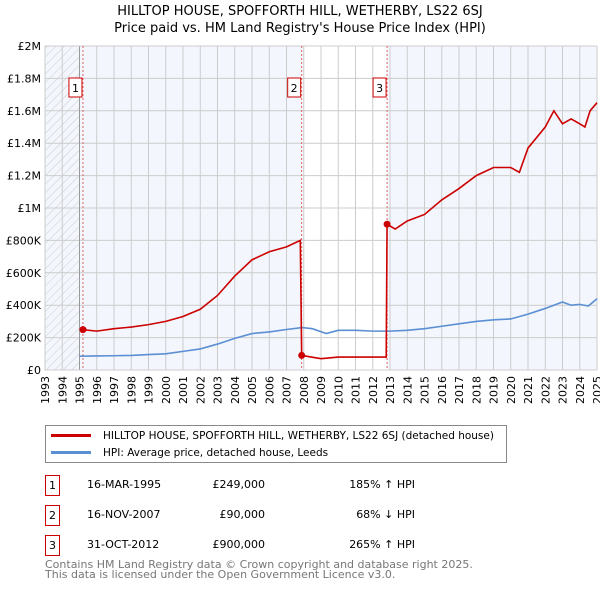 The height and width of the screenshot is (590, 600). I want to click on x-tick-label: 2002, so click(200, 390).